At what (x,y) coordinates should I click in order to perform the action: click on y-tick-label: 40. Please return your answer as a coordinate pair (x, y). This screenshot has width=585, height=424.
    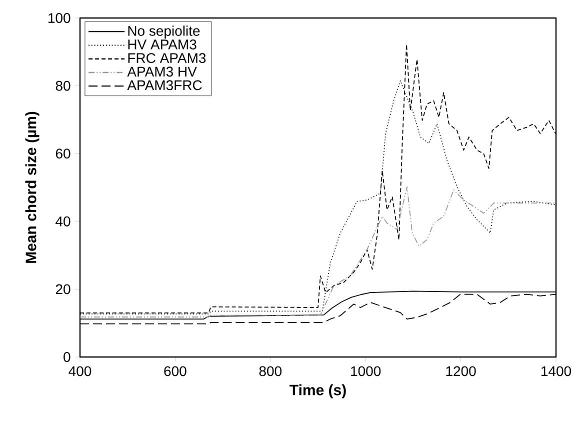
    Looking at the image, I should click on (63, 221).